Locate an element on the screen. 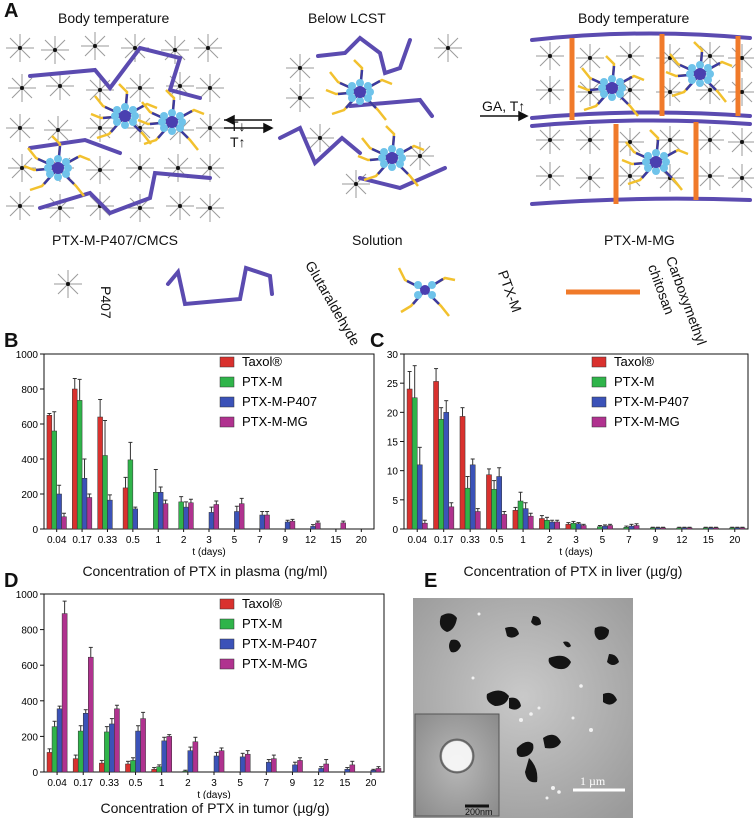 The image size is (754, 824). panel-letter-d: D is located at coordinates (11, 581).